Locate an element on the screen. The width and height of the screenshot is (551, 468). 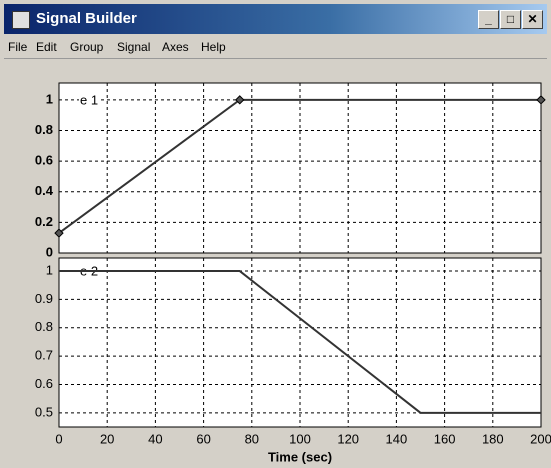
x-tick-label: 60 is located at coordinates (203, 438).